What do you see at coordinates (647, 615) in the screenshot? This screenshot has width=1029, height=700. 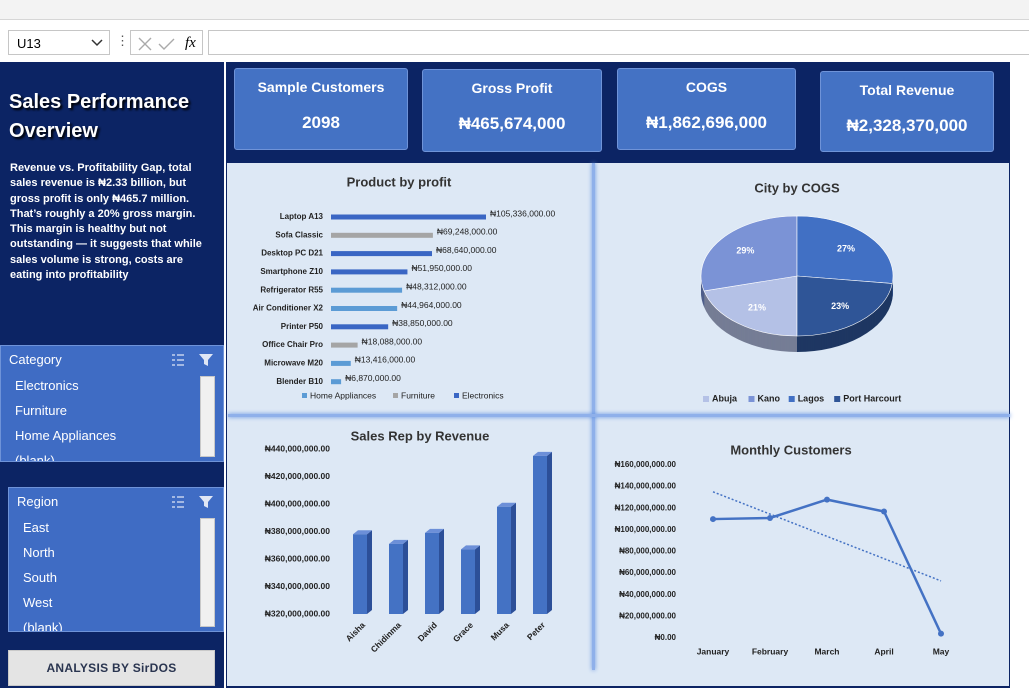 I see `y-tick-label: ₦20,000,000.00` at bounding box center [647, 615].